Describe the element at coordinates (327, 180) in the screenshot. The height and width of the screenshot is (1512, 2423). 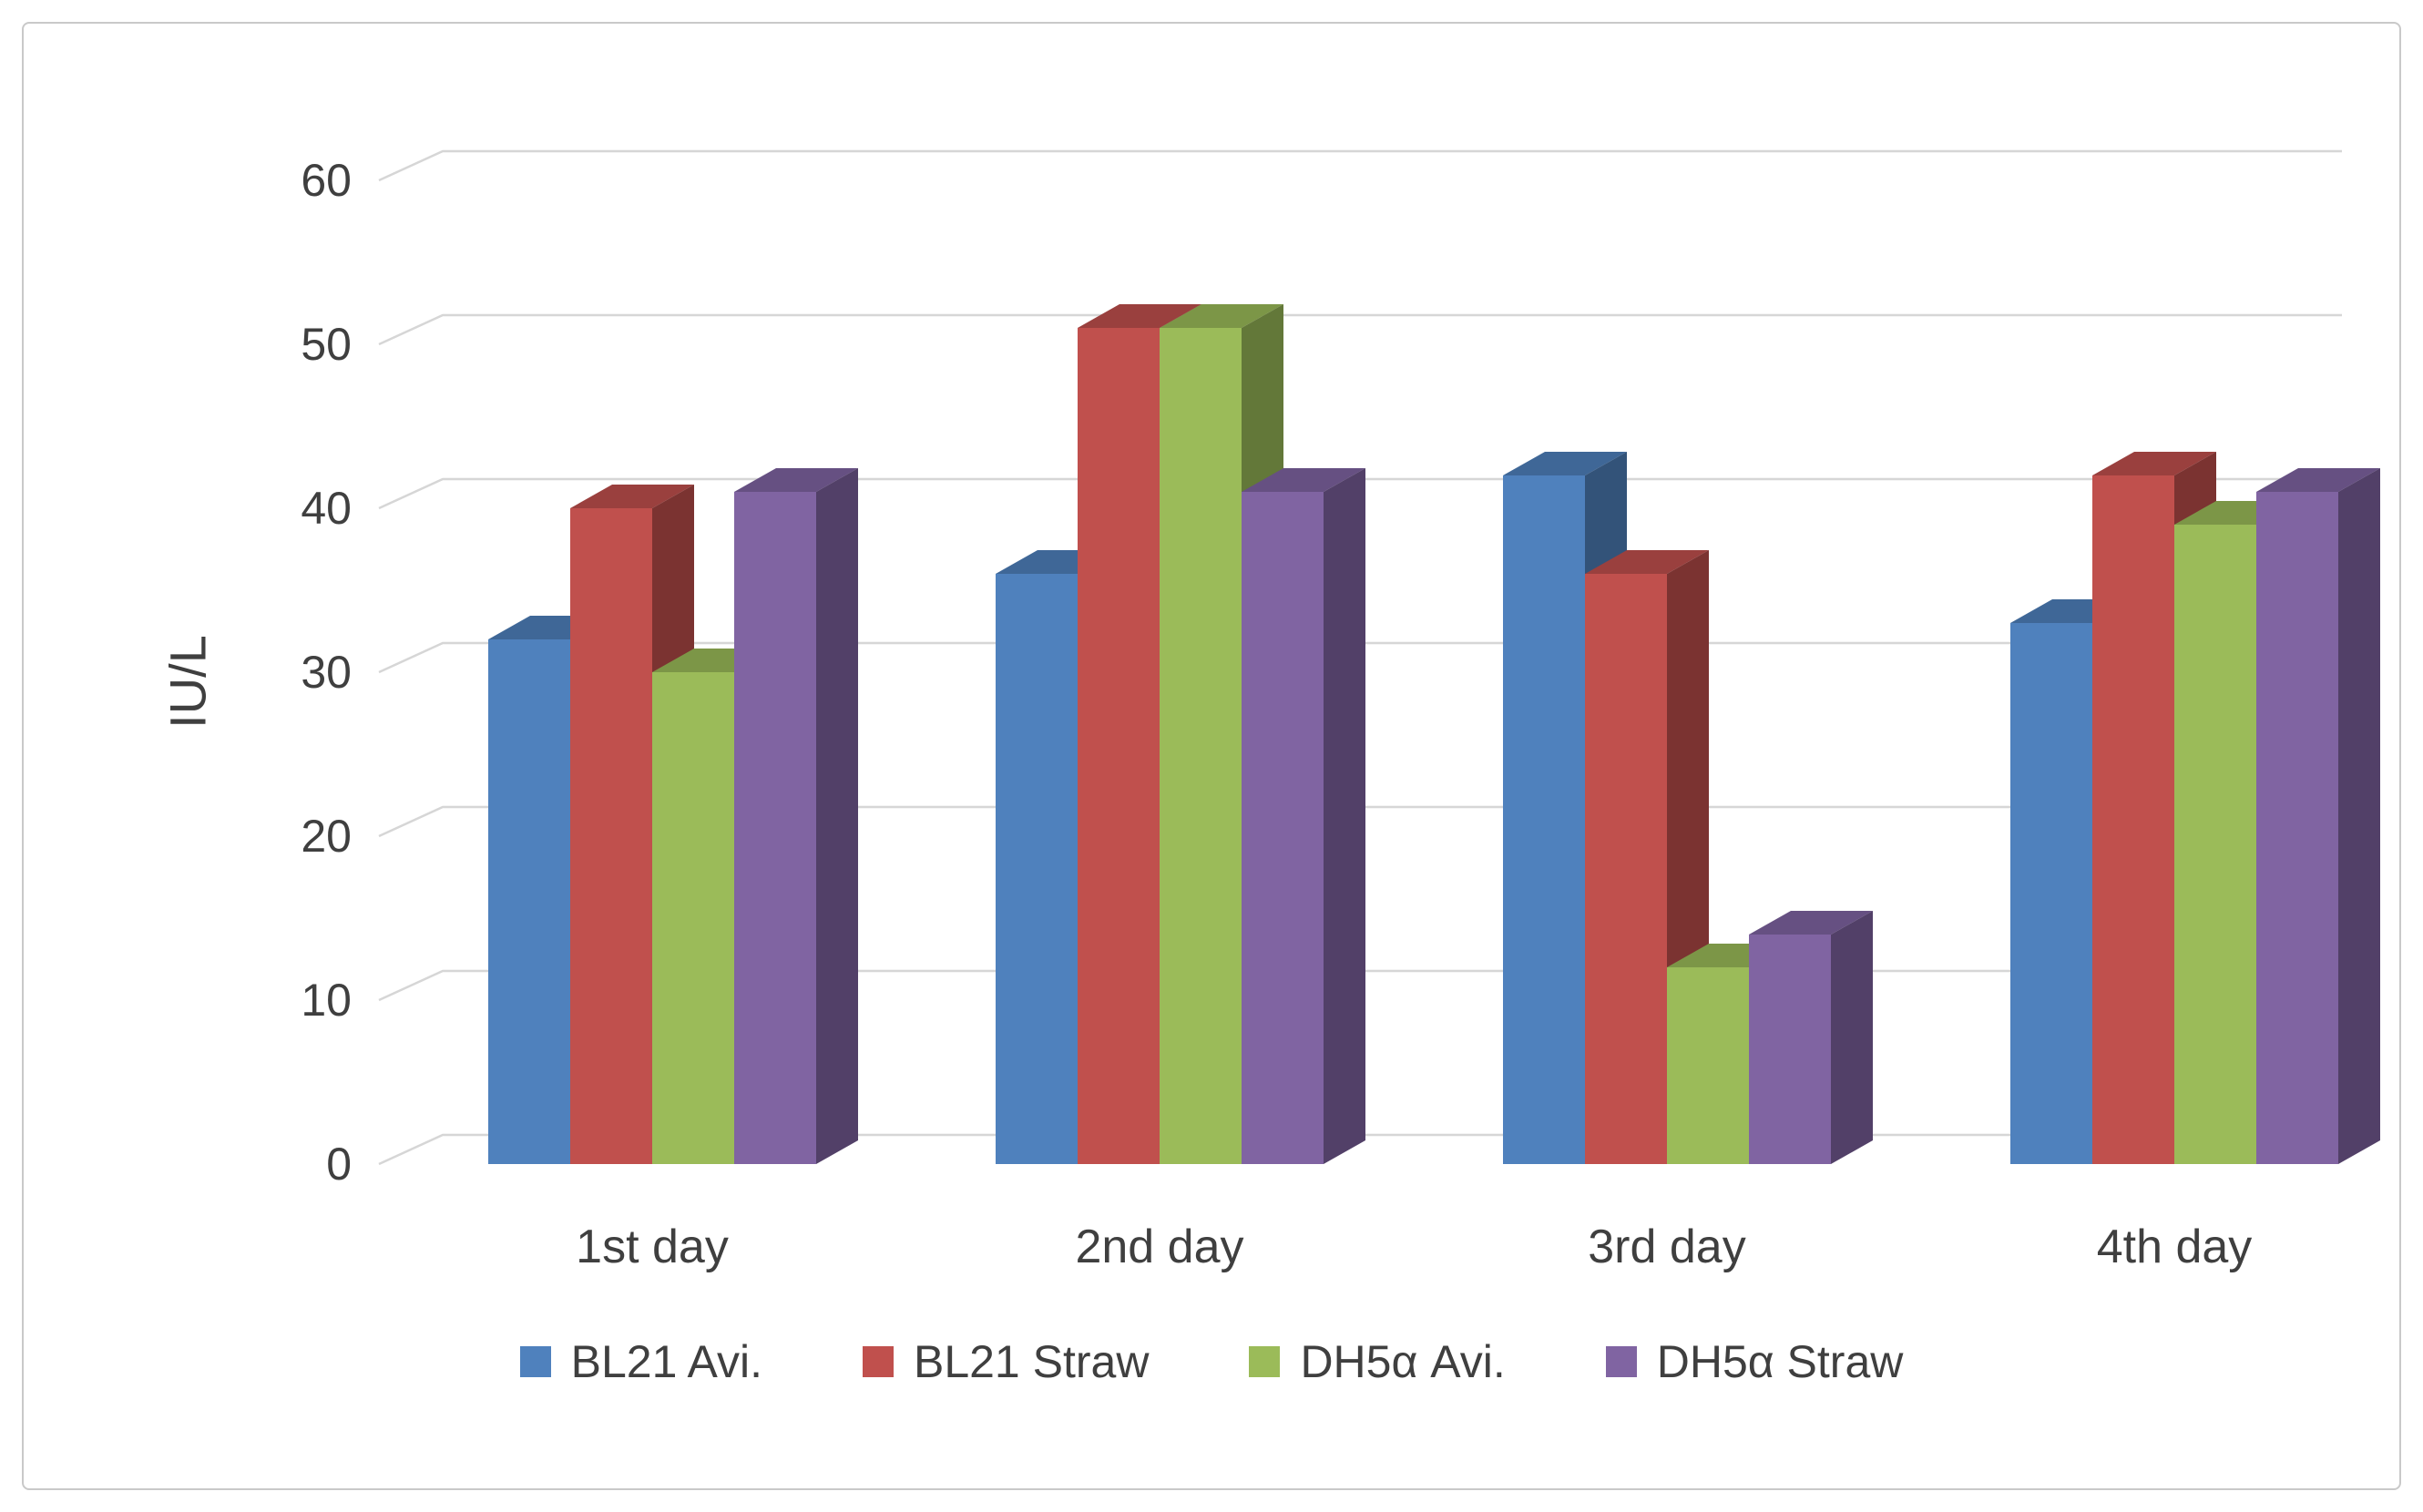
I see `y-tick-label-60: 60` at that location.